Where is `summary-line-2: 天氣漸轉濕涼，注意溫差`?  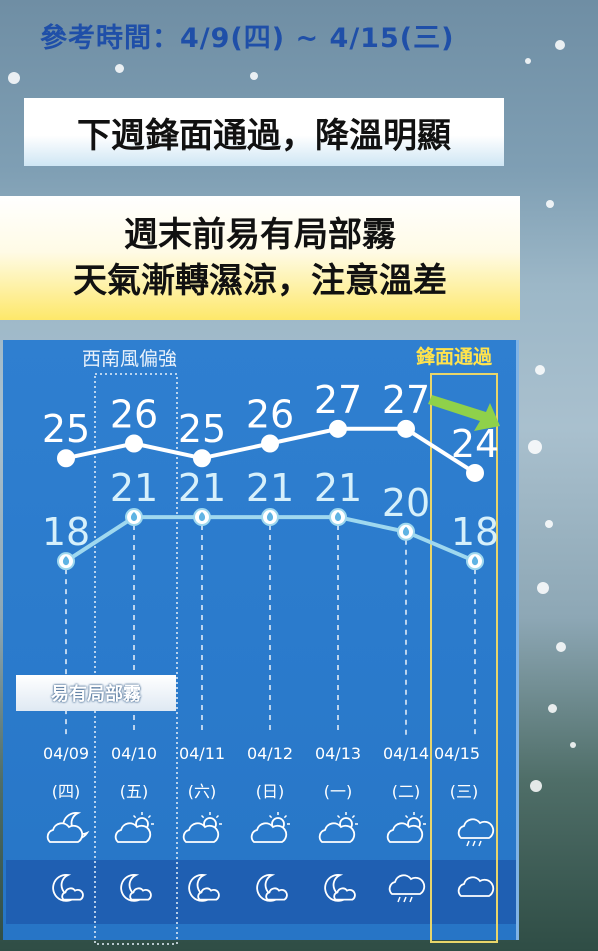
summary-line-2: 天氣漸轉濕涼，注意溫差 is located at coordinates (260, 281).